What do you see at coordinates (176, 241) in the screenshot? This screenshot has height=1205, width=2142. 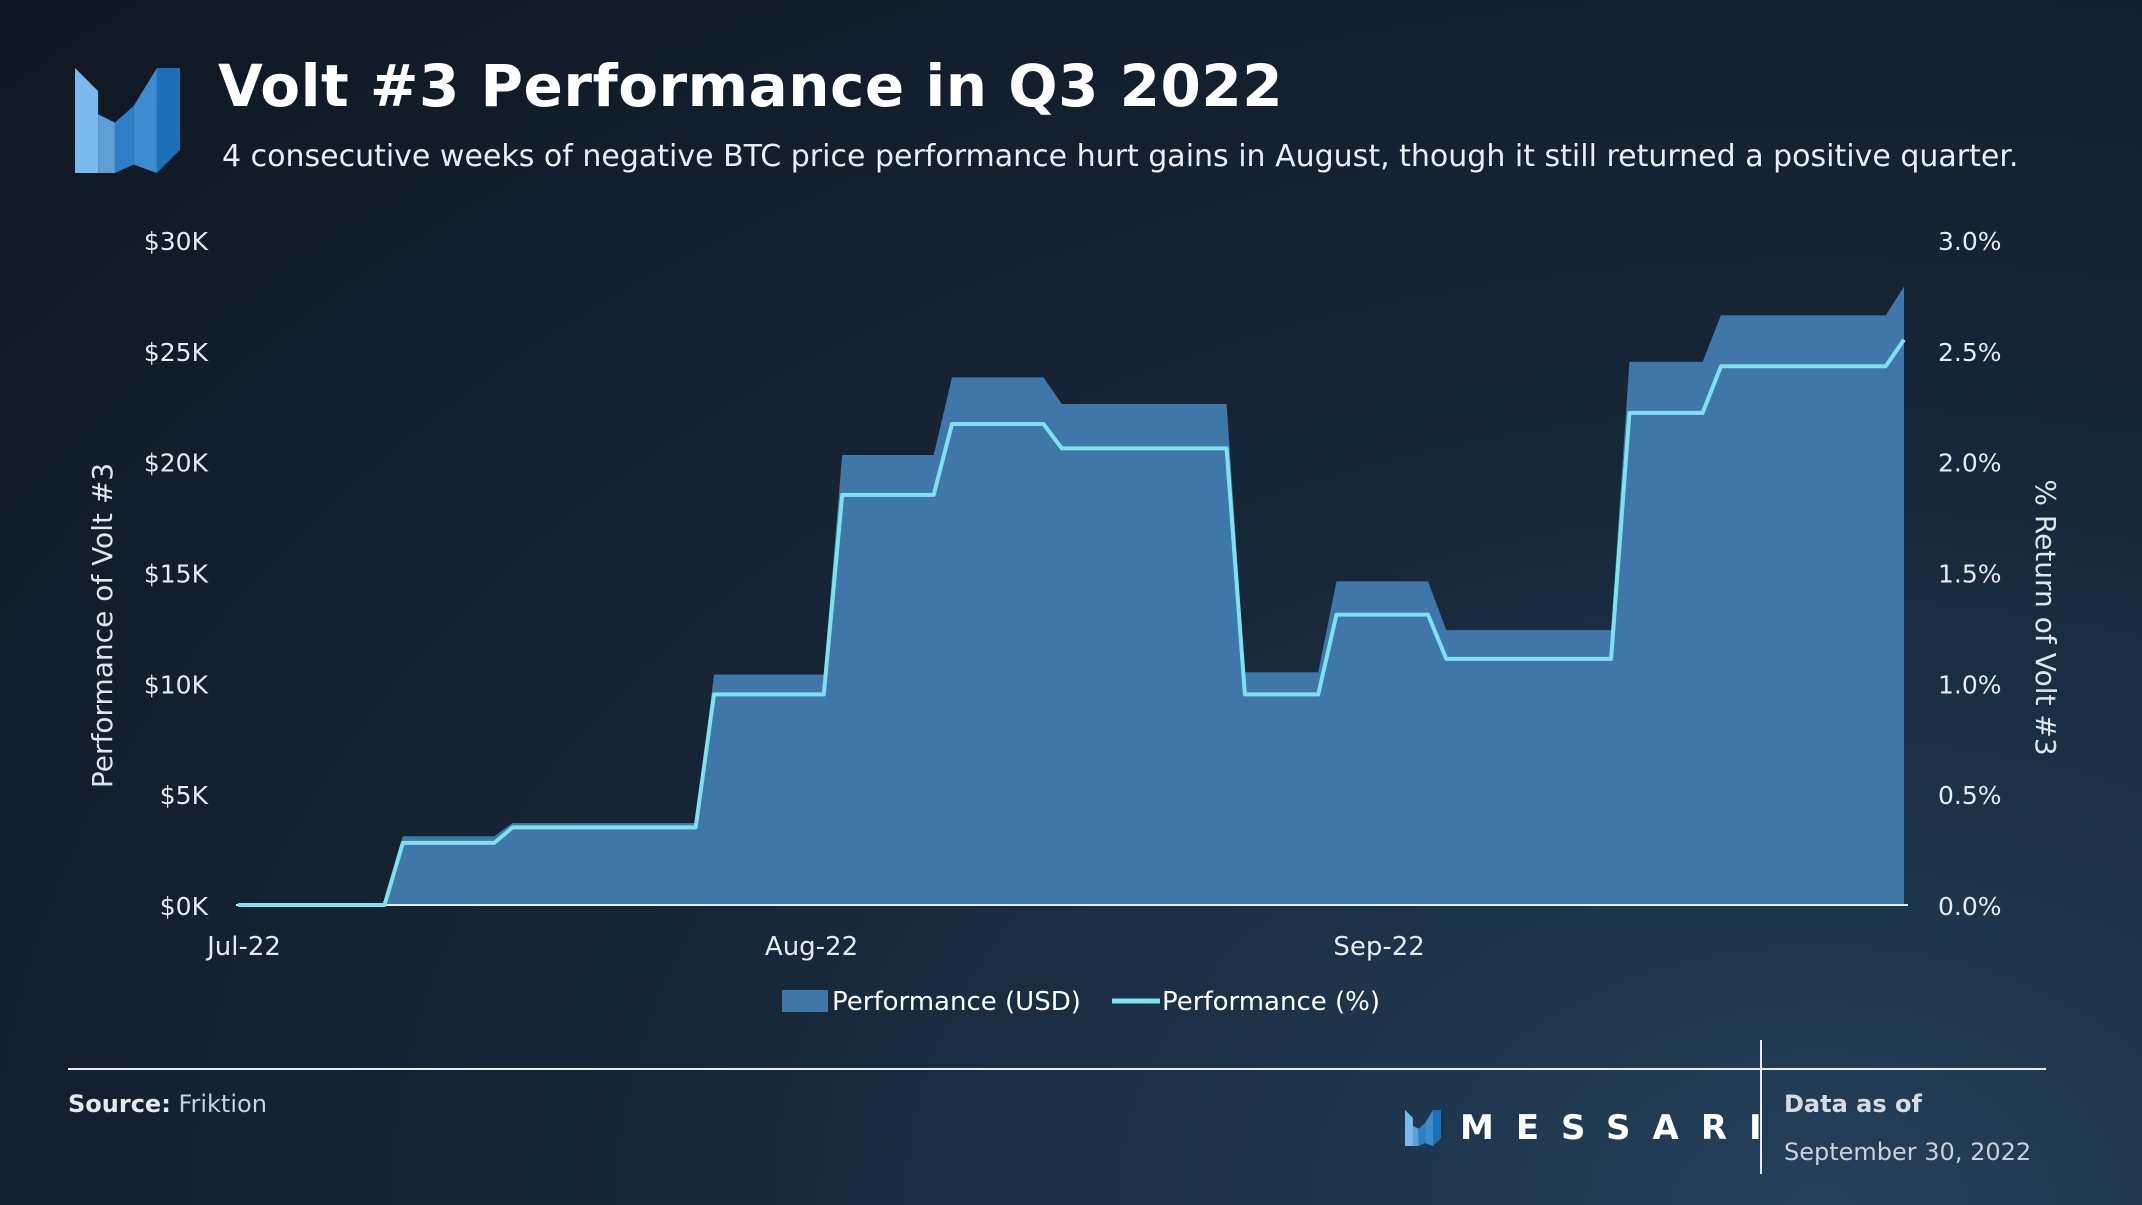 I see `left-axis-tick-label: $30K` at bounding box center [176, 241].